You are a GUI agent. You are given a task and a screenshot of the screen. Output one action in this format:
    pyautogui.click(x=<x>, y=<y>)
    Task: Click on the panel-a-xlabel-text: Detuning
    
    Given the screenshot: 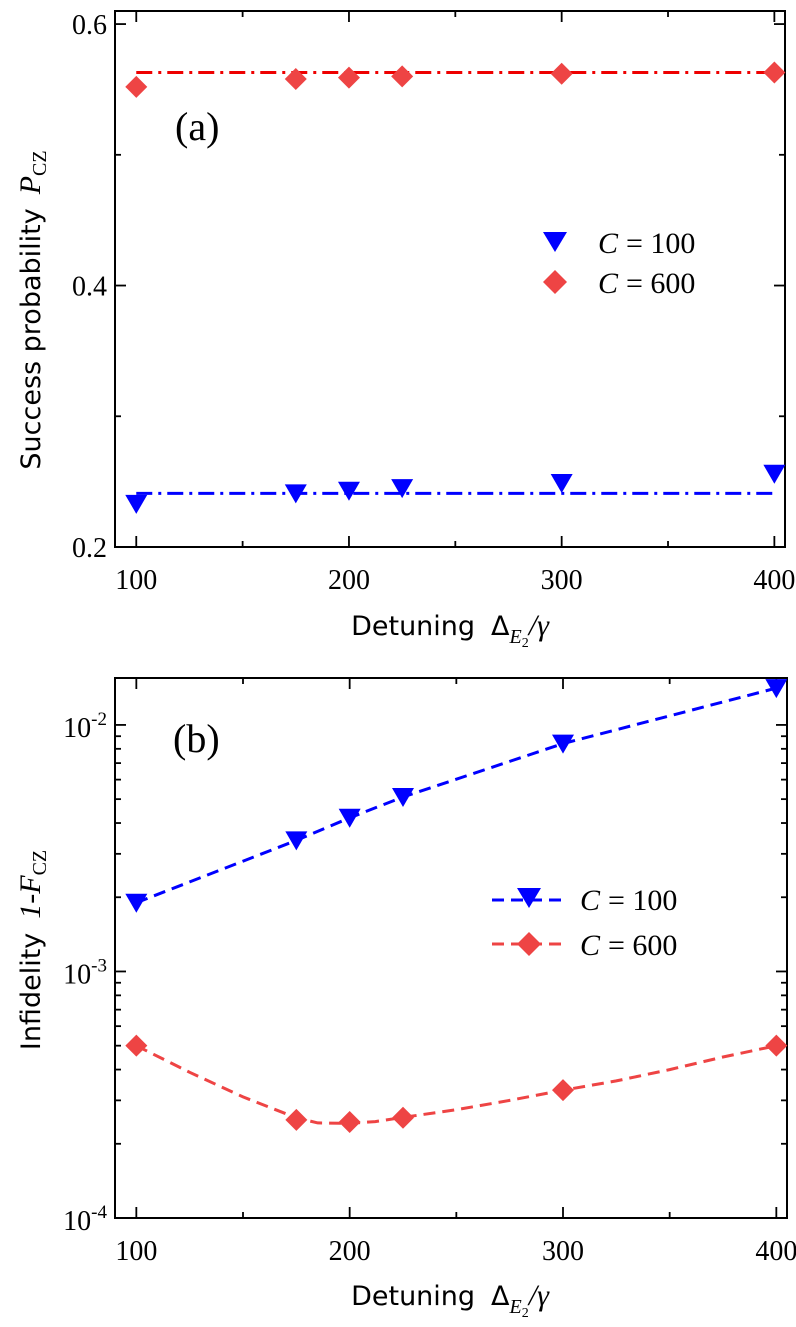 What is the action you would take?
    pyautogui.click(x=413, y=626)
    